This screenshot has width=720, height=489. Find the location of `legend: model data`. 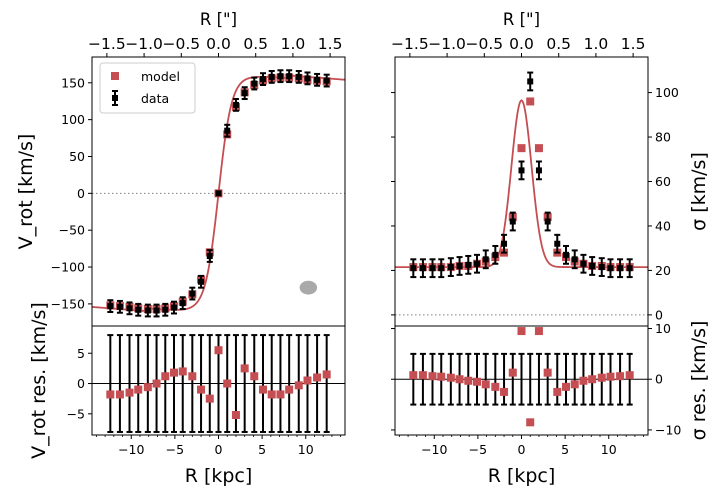

legend: model data is located at coordinates (147, 88).